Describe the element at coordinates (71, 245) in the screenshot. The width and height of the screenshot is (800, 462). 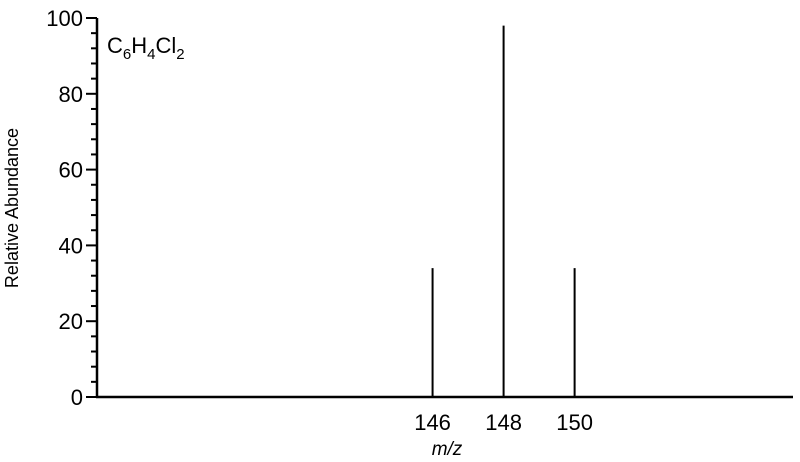
I see `y-tick-label: 40` at that location.